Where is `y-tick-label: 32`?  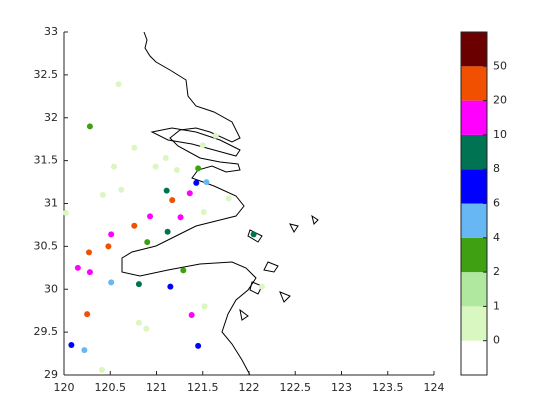 y-tick-label: 32 is located at coordinates (51, 117).